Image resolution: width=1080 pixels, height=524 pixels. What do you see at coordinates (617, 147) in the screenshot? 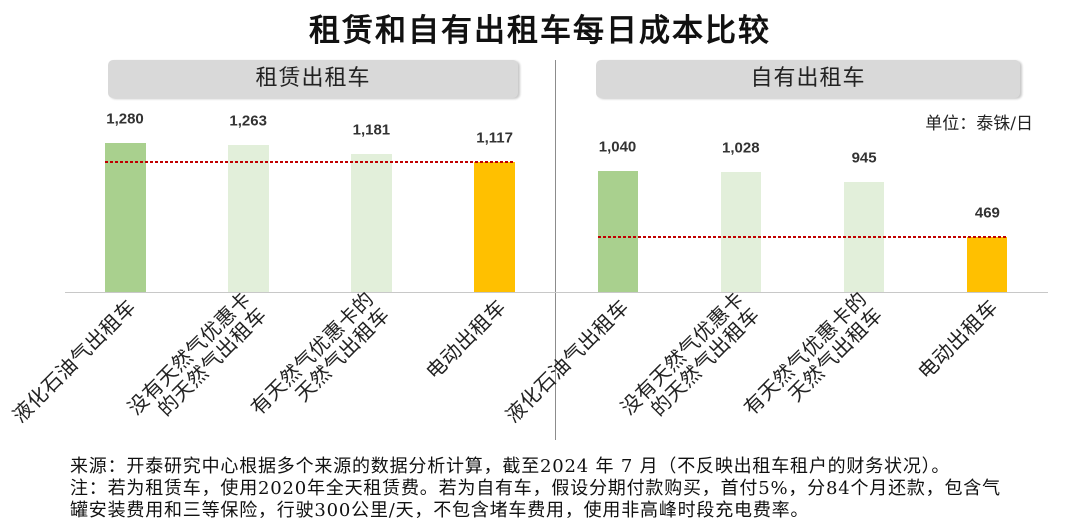
I see `owned-value-label-1: 1,040` at bounding box center [617, 147].